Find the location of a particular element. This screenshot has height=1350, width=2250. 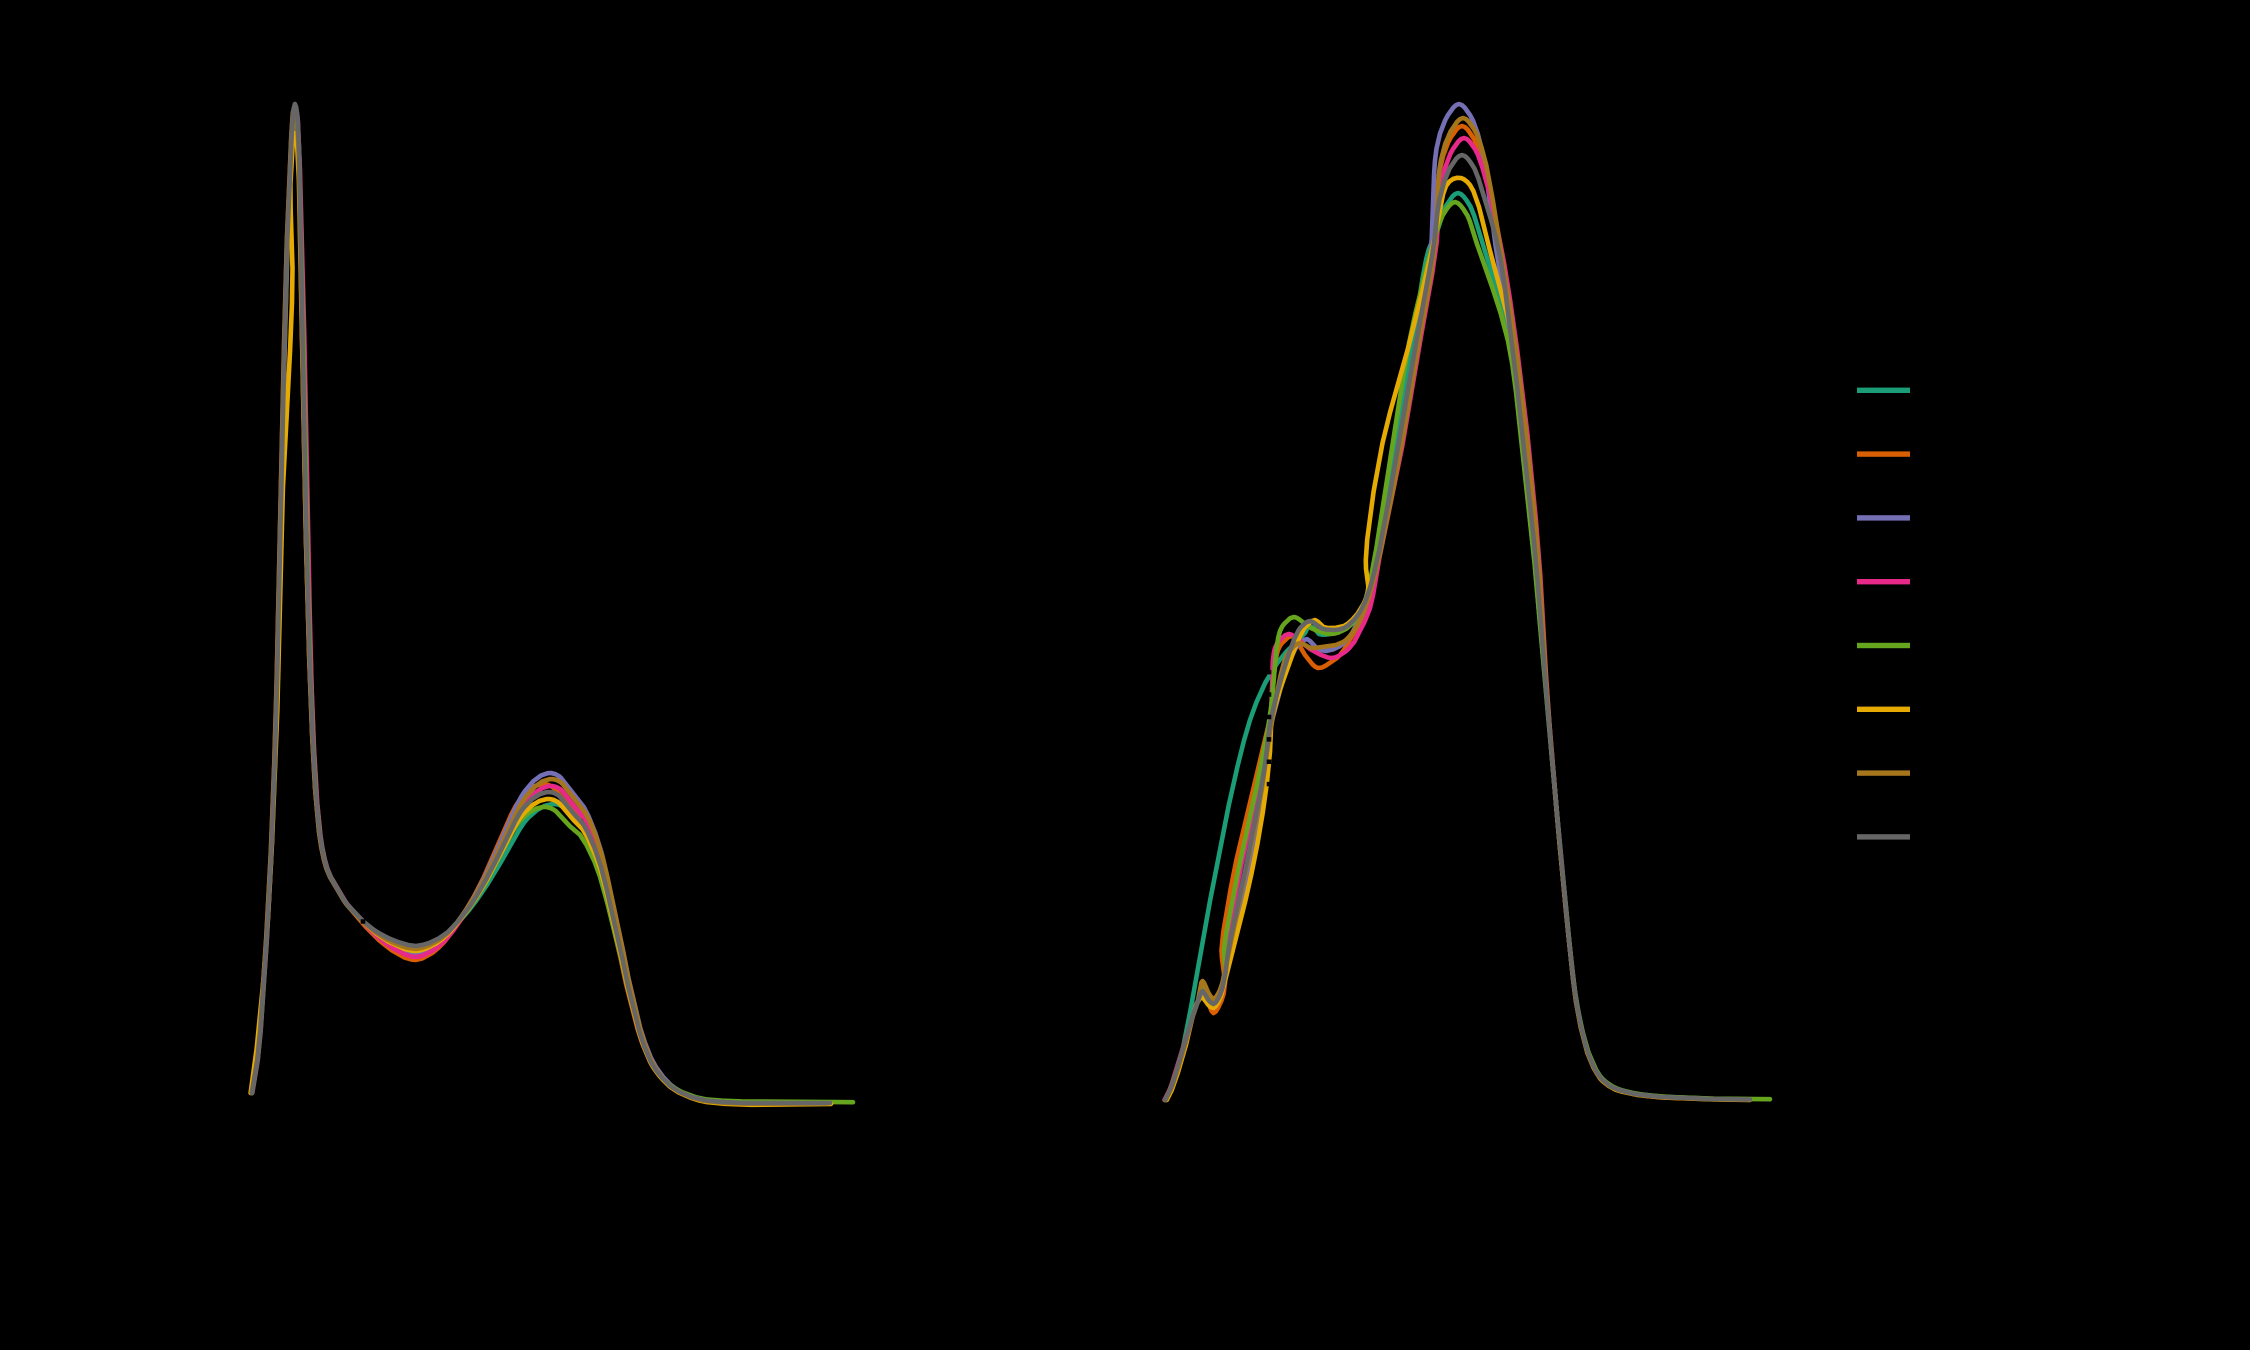

legend is located at coordinates (1883, 613).